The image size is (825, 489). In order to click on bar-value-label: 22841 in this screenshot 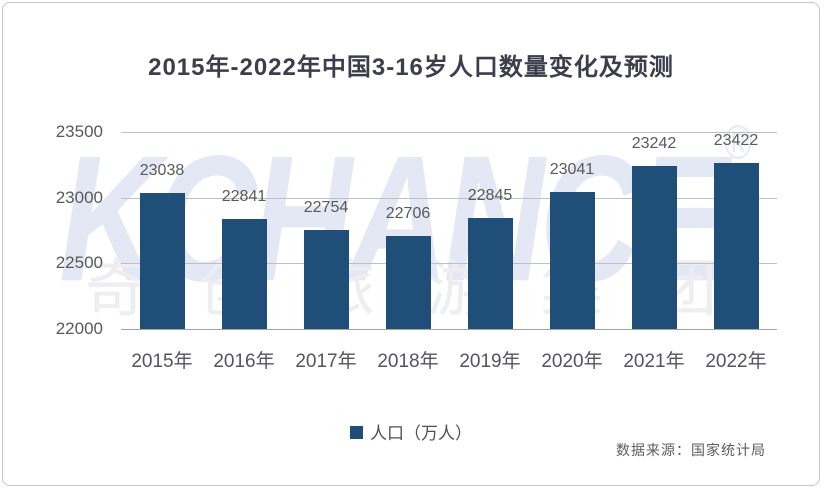, I will do `click(244, 196)`.